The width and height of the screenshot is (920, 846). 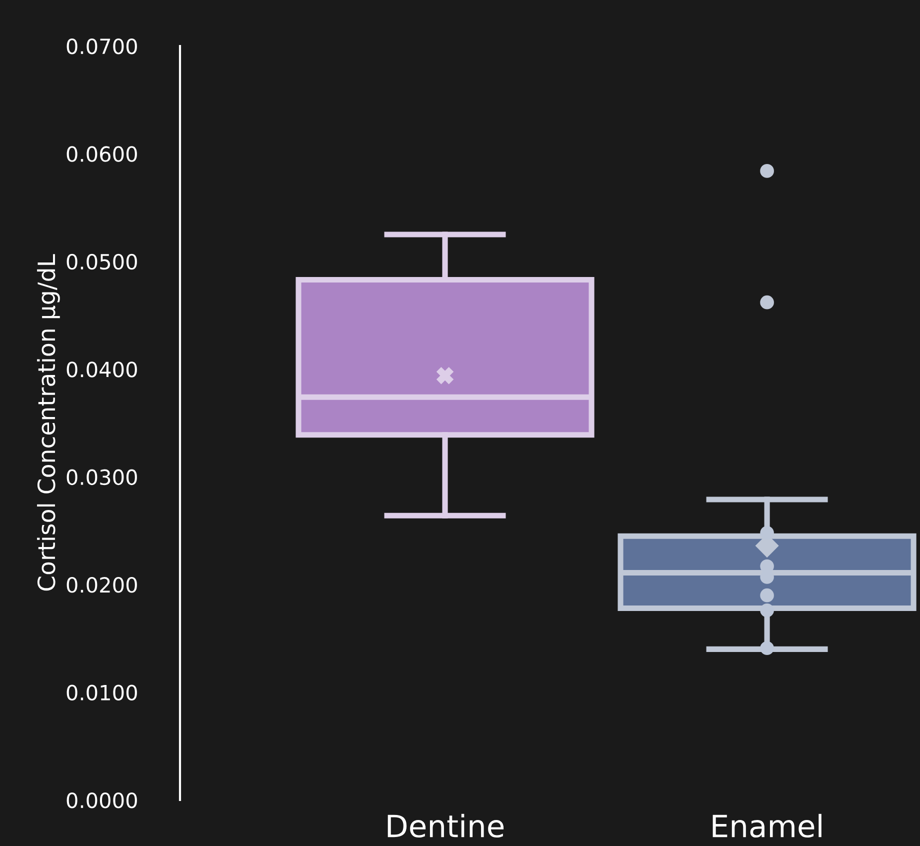 What do you see at coordinates (446, 826) in the screenshot?
I see `x-tick-label: Dentine` at bounding box center [446, 826].